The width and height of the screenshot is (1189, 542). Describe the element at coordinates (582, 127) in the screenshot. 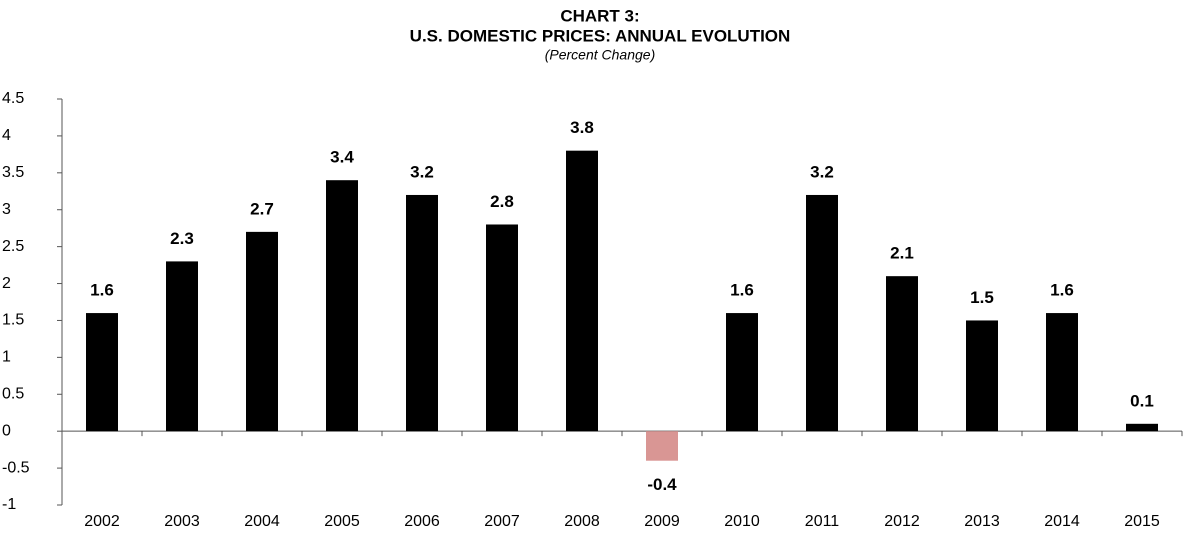

I see `value-label: 3.8` at that location.